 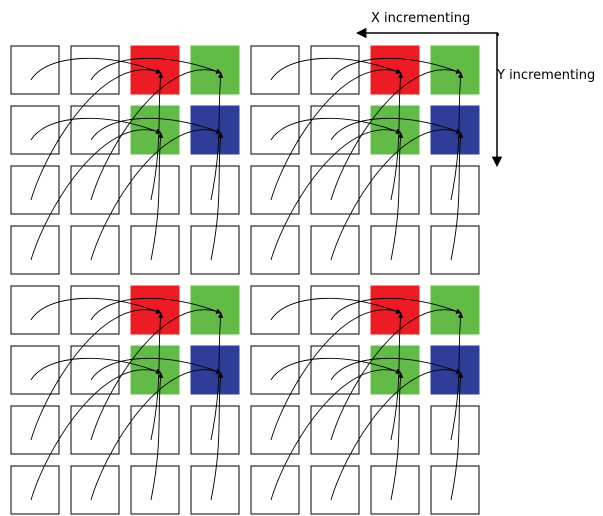 I want to click on x-axis-indicator: X incrementing, so click(x=427, y=25).